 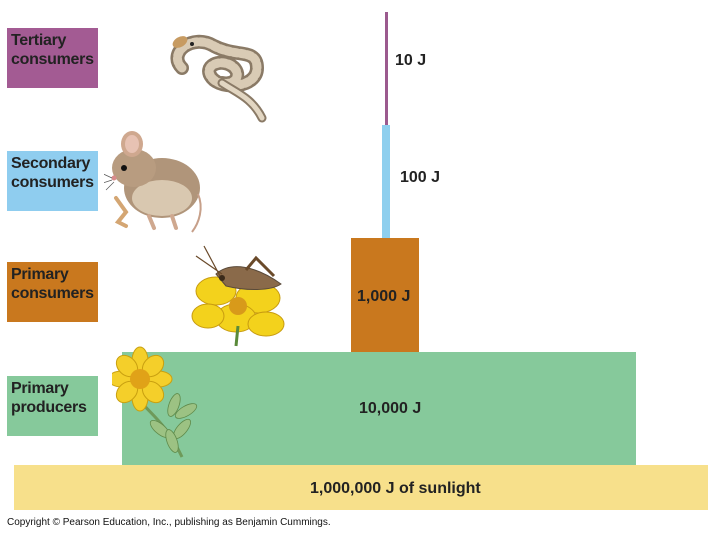 I want to click on flower-plant-icon, so click(x=155, y=402).